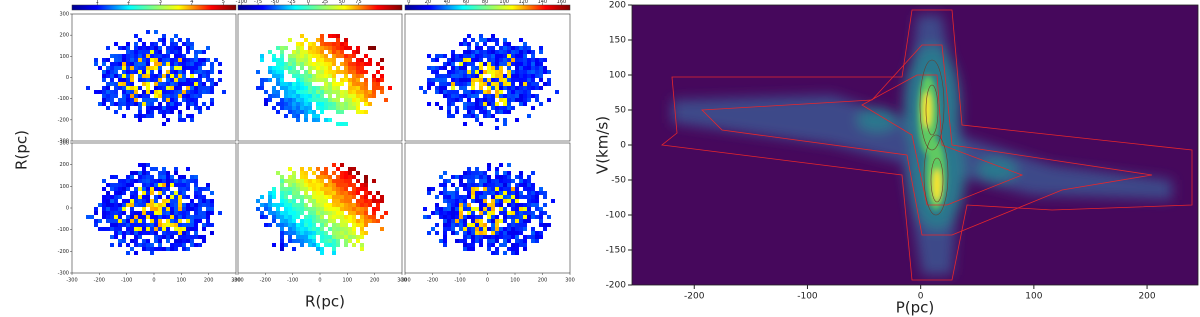  I want to click on x-tick-label: 200, so click(1146, 297).